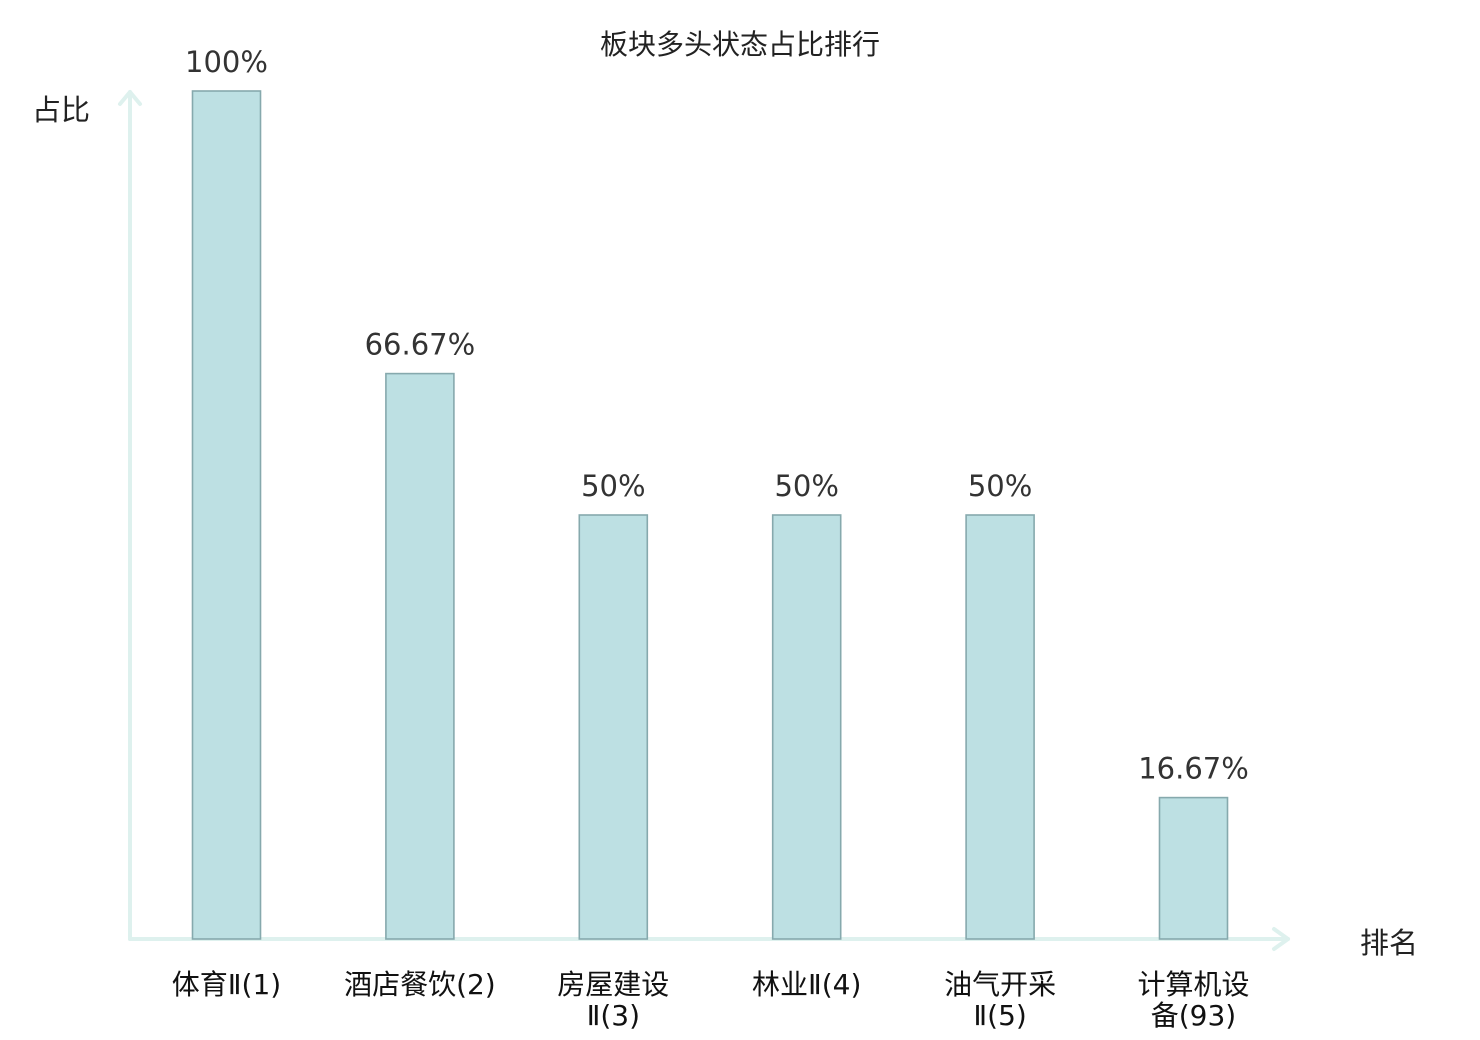 The height and width of the screenshot is (1040, 1480). Describe the element at coordinates (420, 345) in the screenshot. I see `value-label-2: 66.67%` at that location.